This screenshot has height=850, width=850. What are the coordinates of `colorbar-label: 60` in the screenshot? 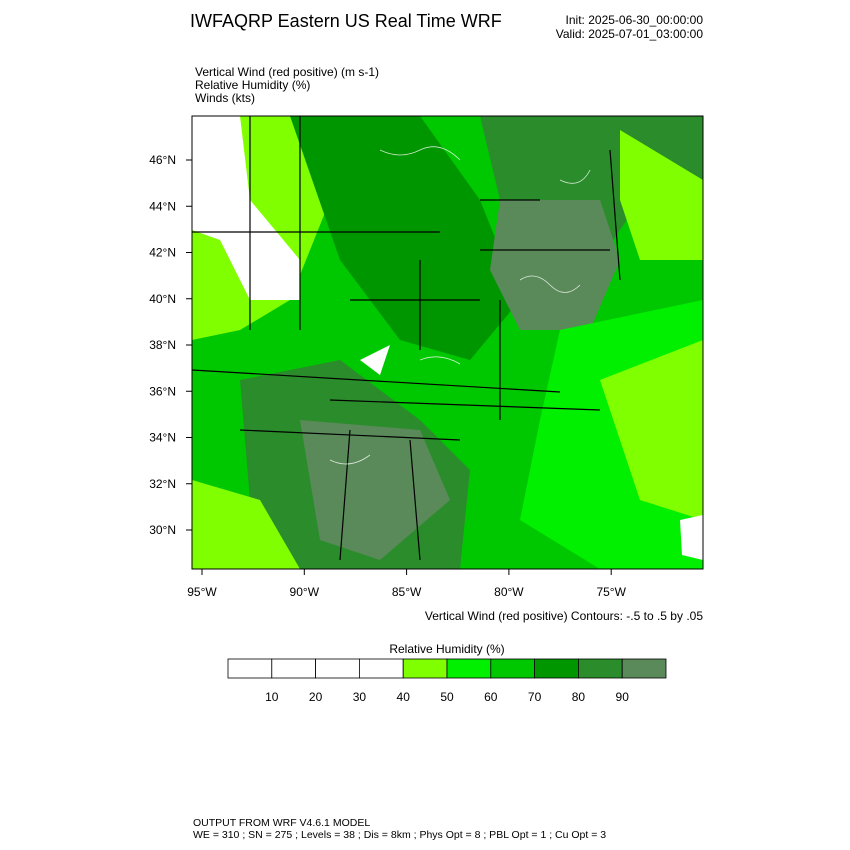 It's located at (491, 697).